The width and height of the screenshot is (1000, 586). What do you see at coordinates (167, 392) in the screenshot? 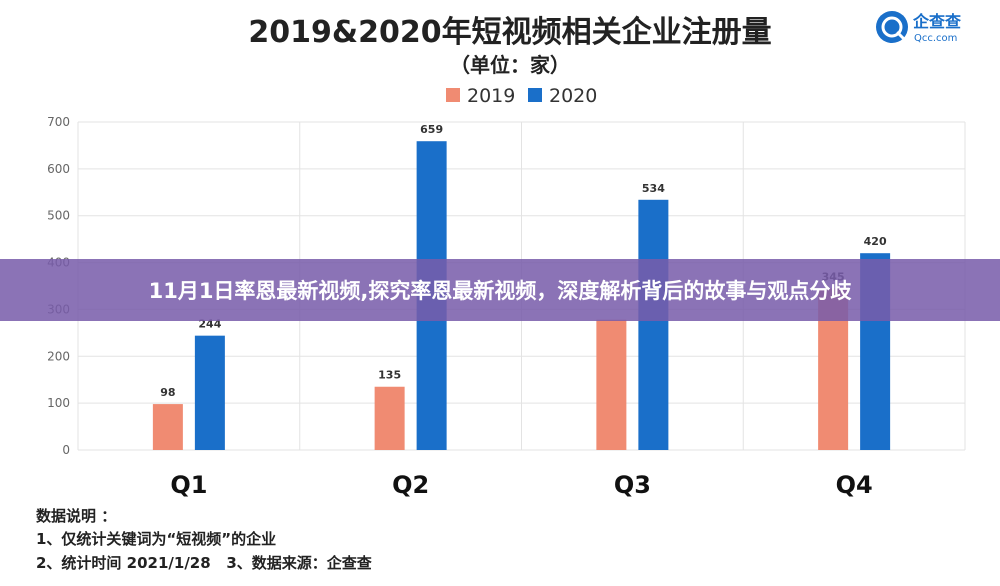
I see `data-label: 98` at bounding box center [167, 392].